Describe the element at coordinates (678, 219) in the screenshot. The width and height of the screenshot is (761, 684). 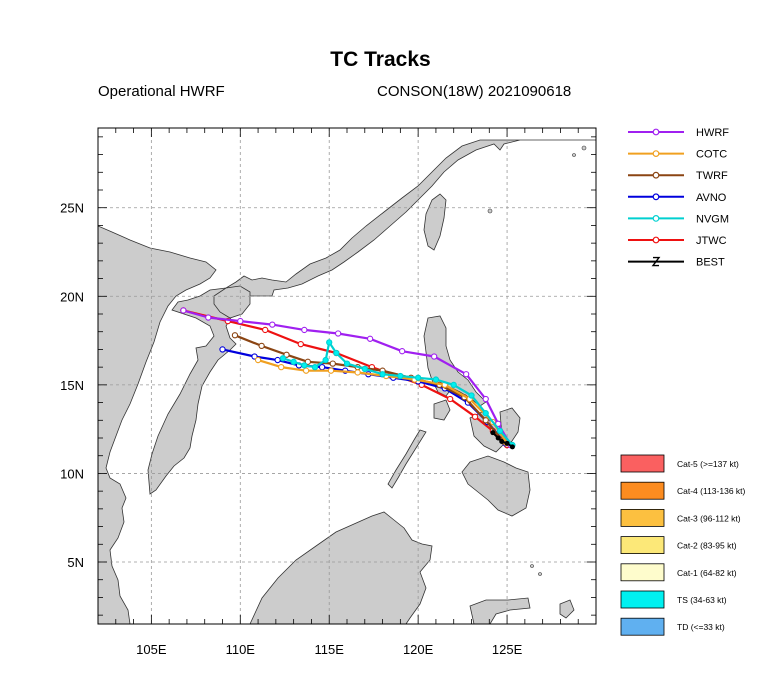
I see `legend-nvgm: NVGM` at that location.